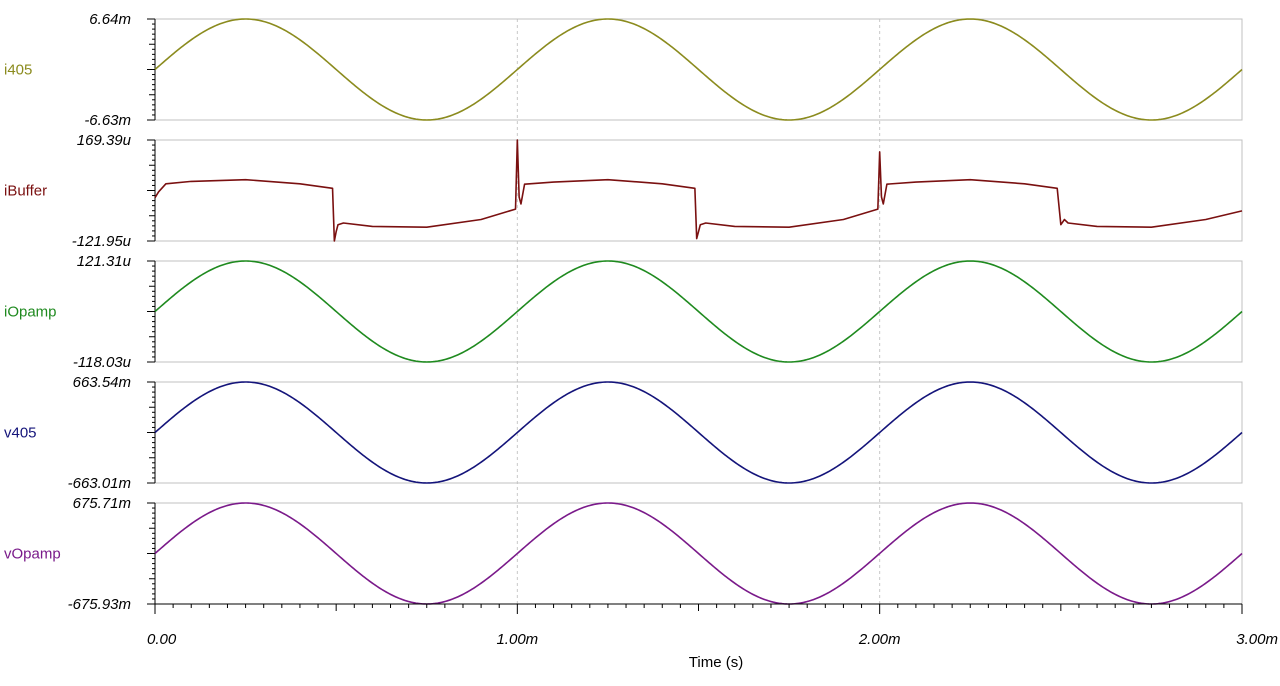 The image size is (1280, 686). Describe the element at coordinates (20, 433) in the screenshot. I see `series-name: v405` at that location.